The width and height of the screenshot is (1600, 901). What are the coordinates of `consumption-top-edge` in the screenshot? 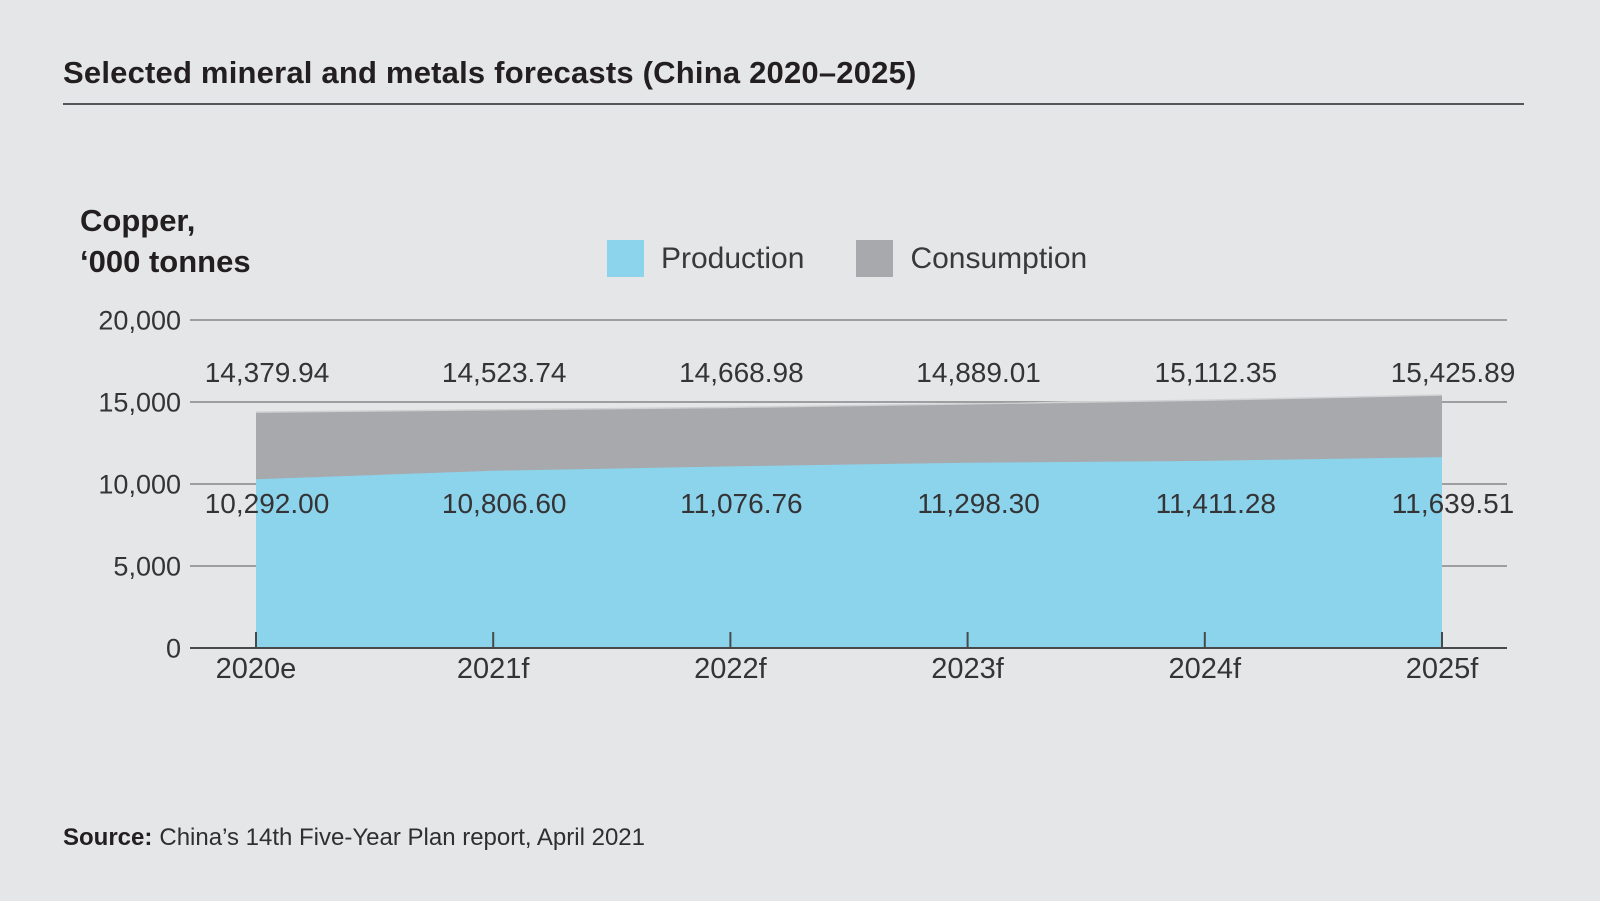 It's located at (849, 403).